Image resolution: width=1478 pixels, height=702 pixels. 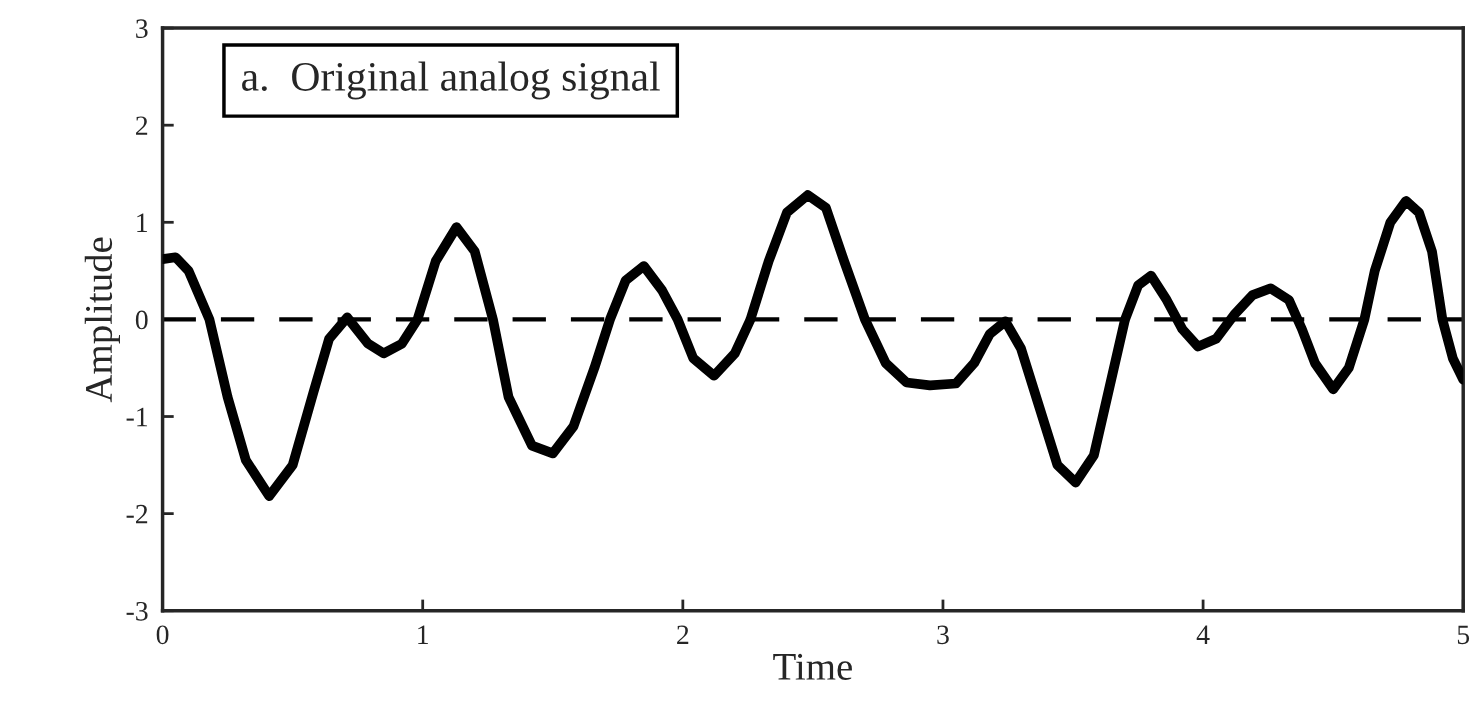 I want to click on y-tick-label: -1, so click(x=137, y=417).